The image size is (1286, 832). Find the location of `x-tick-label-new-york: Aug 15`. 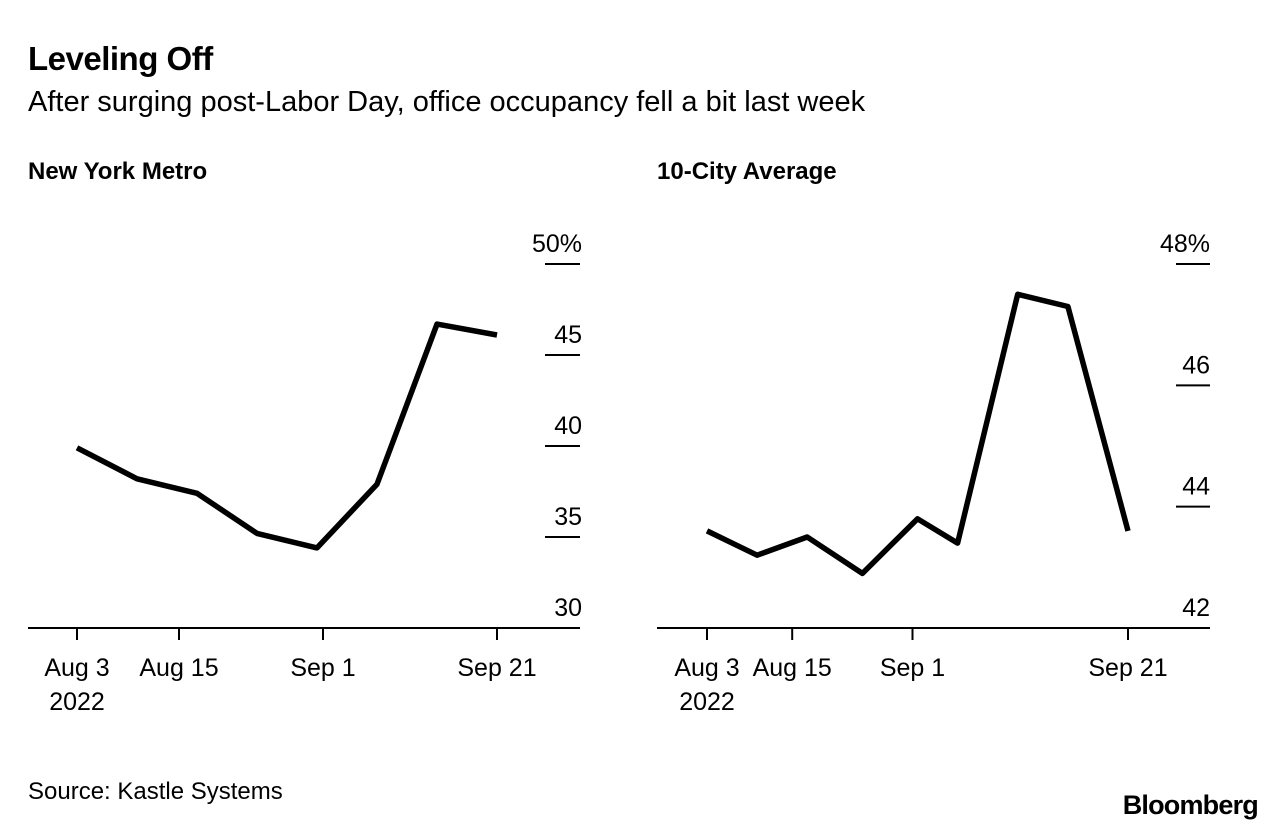

x-tick-label-new-york: Aug 15 is located at coordinates (178, 668).